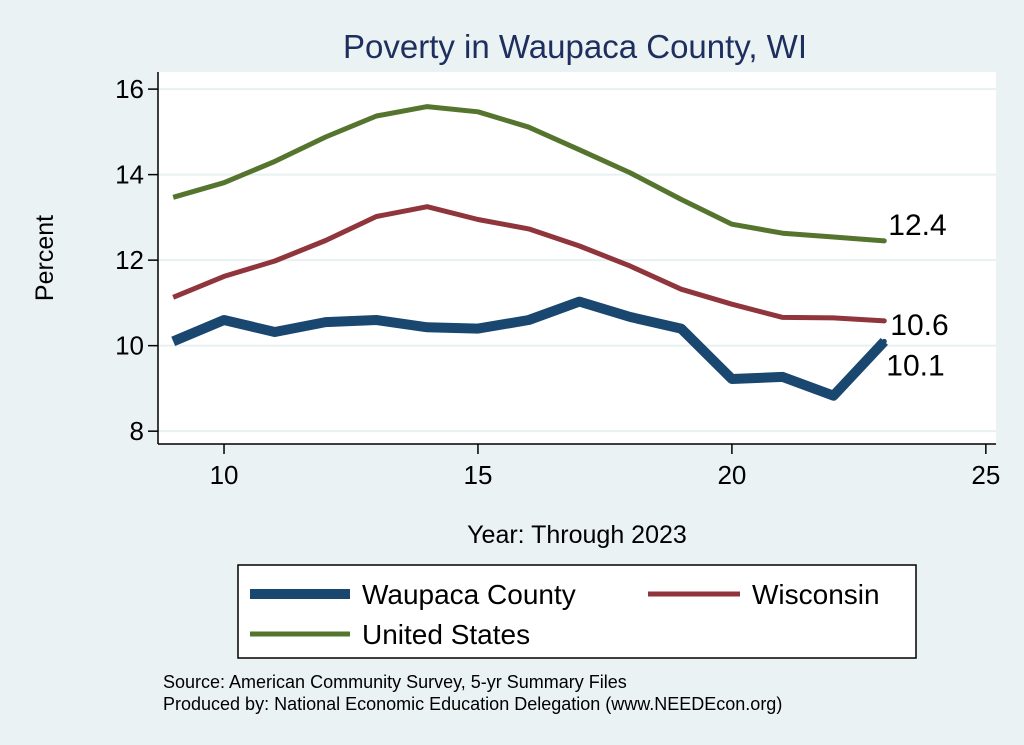 The width and height of the screenshot is (1024, 745). Describe the element at coordinates (919, 325) in the screenshot. I see `end-label-wisconsin: 10.6` at that location.